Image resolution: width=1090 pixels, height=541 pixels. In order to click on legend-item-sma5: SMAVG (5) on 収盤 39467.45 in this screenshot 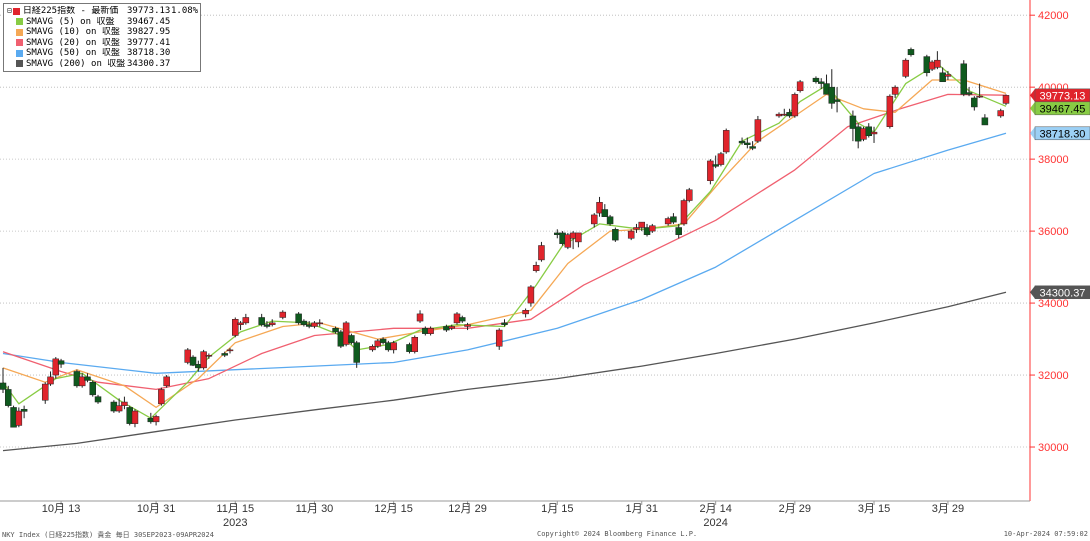, I will do `click(102, 22)`.